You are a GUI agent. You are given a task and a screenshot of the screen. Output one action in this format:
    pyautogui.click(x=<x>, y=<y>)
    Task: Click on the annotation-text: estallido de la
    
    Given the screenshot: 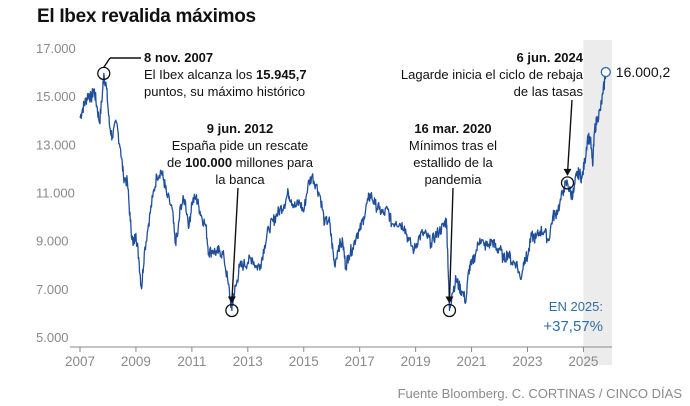 What is the action you would take?
    pyautogui.click(x=453, y=162)
    